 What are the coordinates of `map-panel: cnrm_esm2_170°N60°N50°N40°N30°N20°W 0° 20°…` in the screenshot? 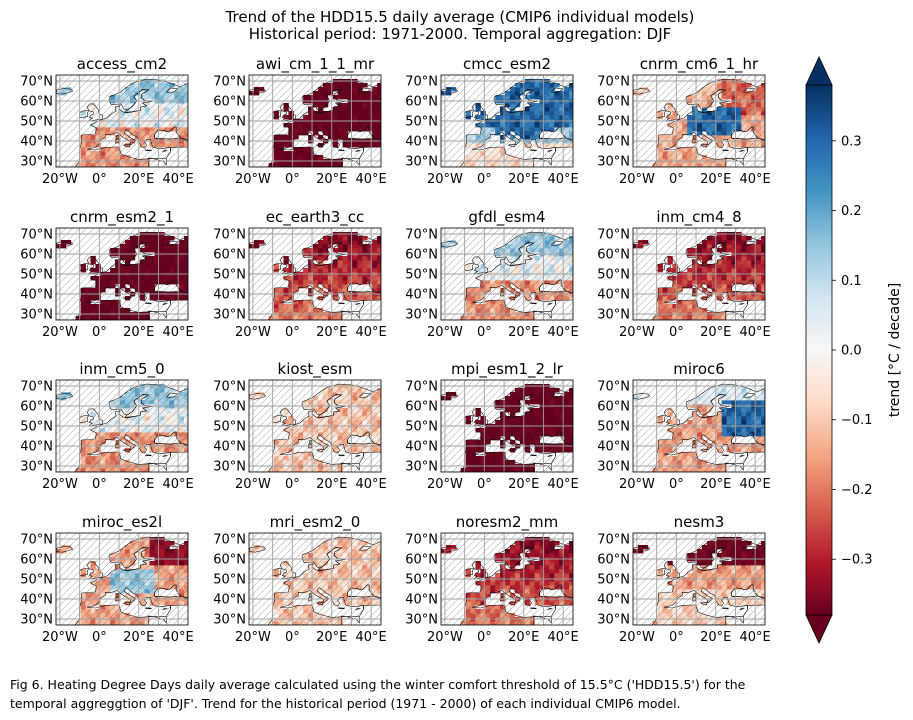 It's located at (107, 274).